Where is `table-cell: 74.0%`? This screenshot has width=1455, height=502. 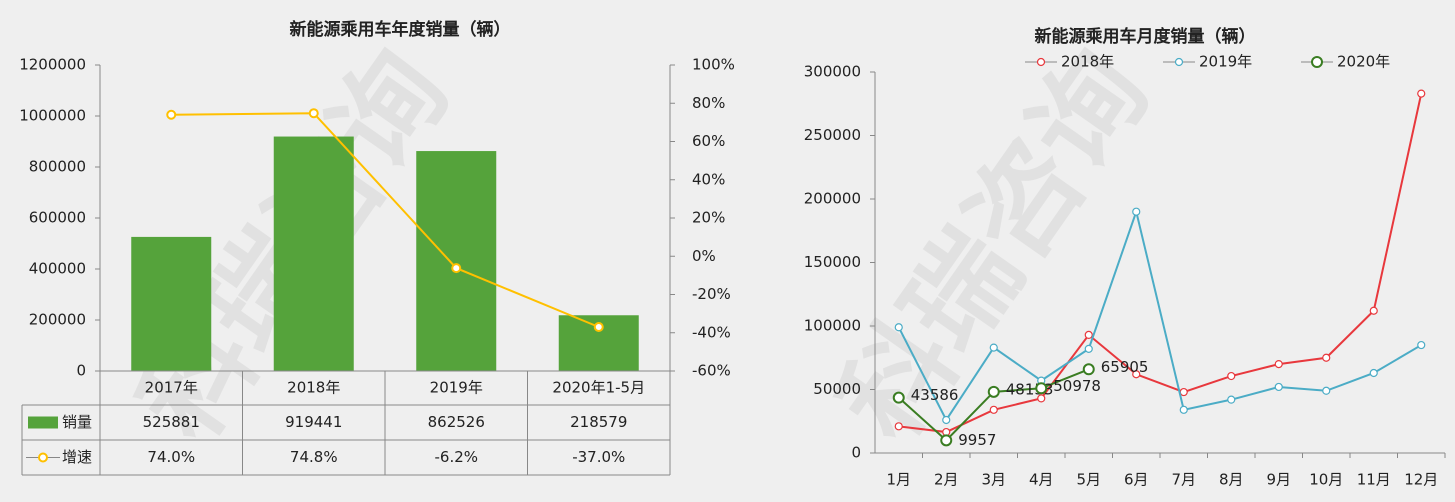
table-cell: 74.0% is located at coordinates (171, 457).